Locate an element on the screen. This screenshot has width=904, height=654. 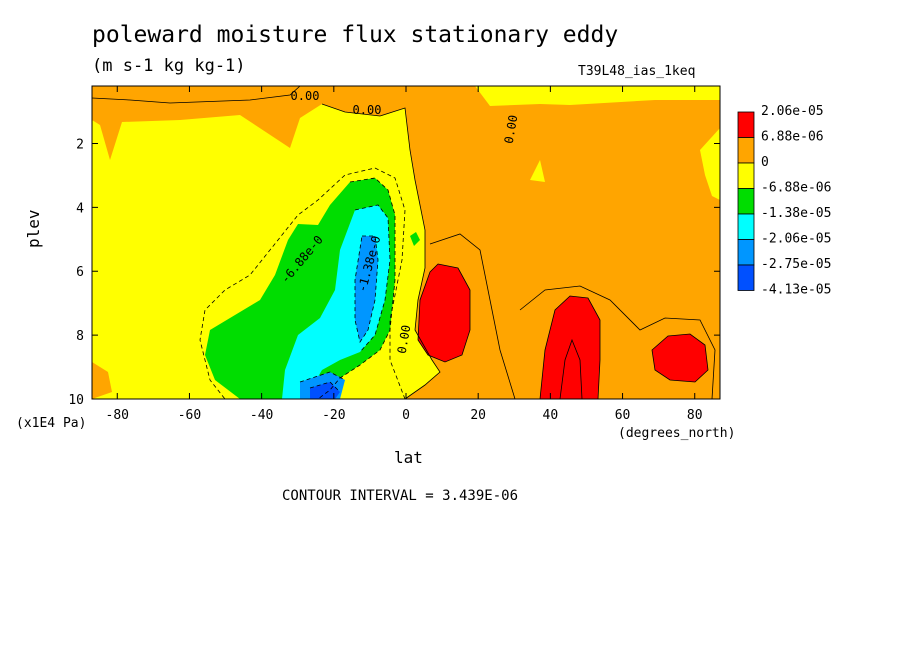
colorbar-label: 6.88e-06 is located at coordinates (792, 137).